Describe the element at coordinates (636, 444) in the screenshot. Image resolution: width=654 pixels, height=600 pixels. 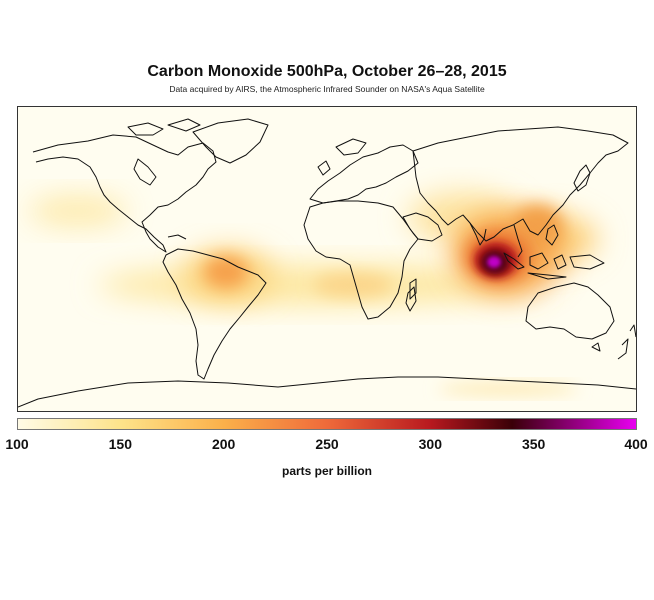
I see `colorbar-tick: 400` at that location.